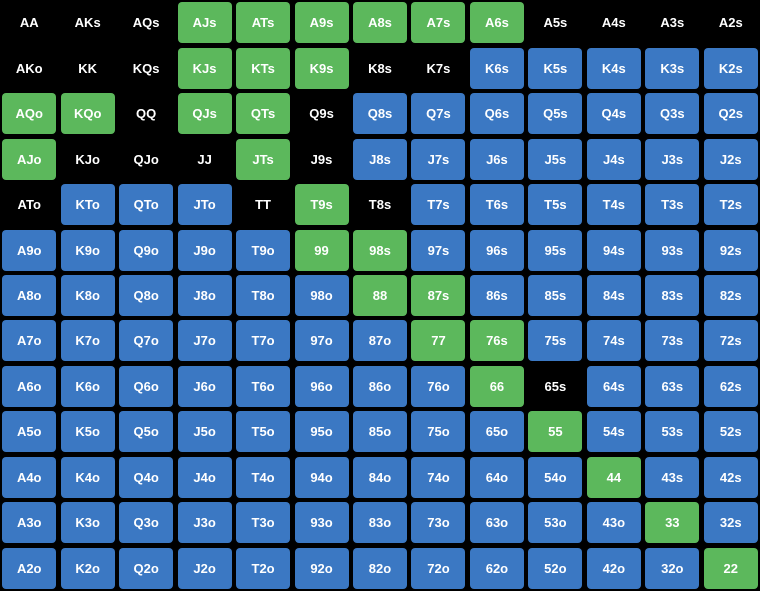 This screenshot has height=591, width=760. What do you see at coordinates (672, 432) in the screenshot?
I see `hand-cell: 53s` at bounding box center [672, 432].